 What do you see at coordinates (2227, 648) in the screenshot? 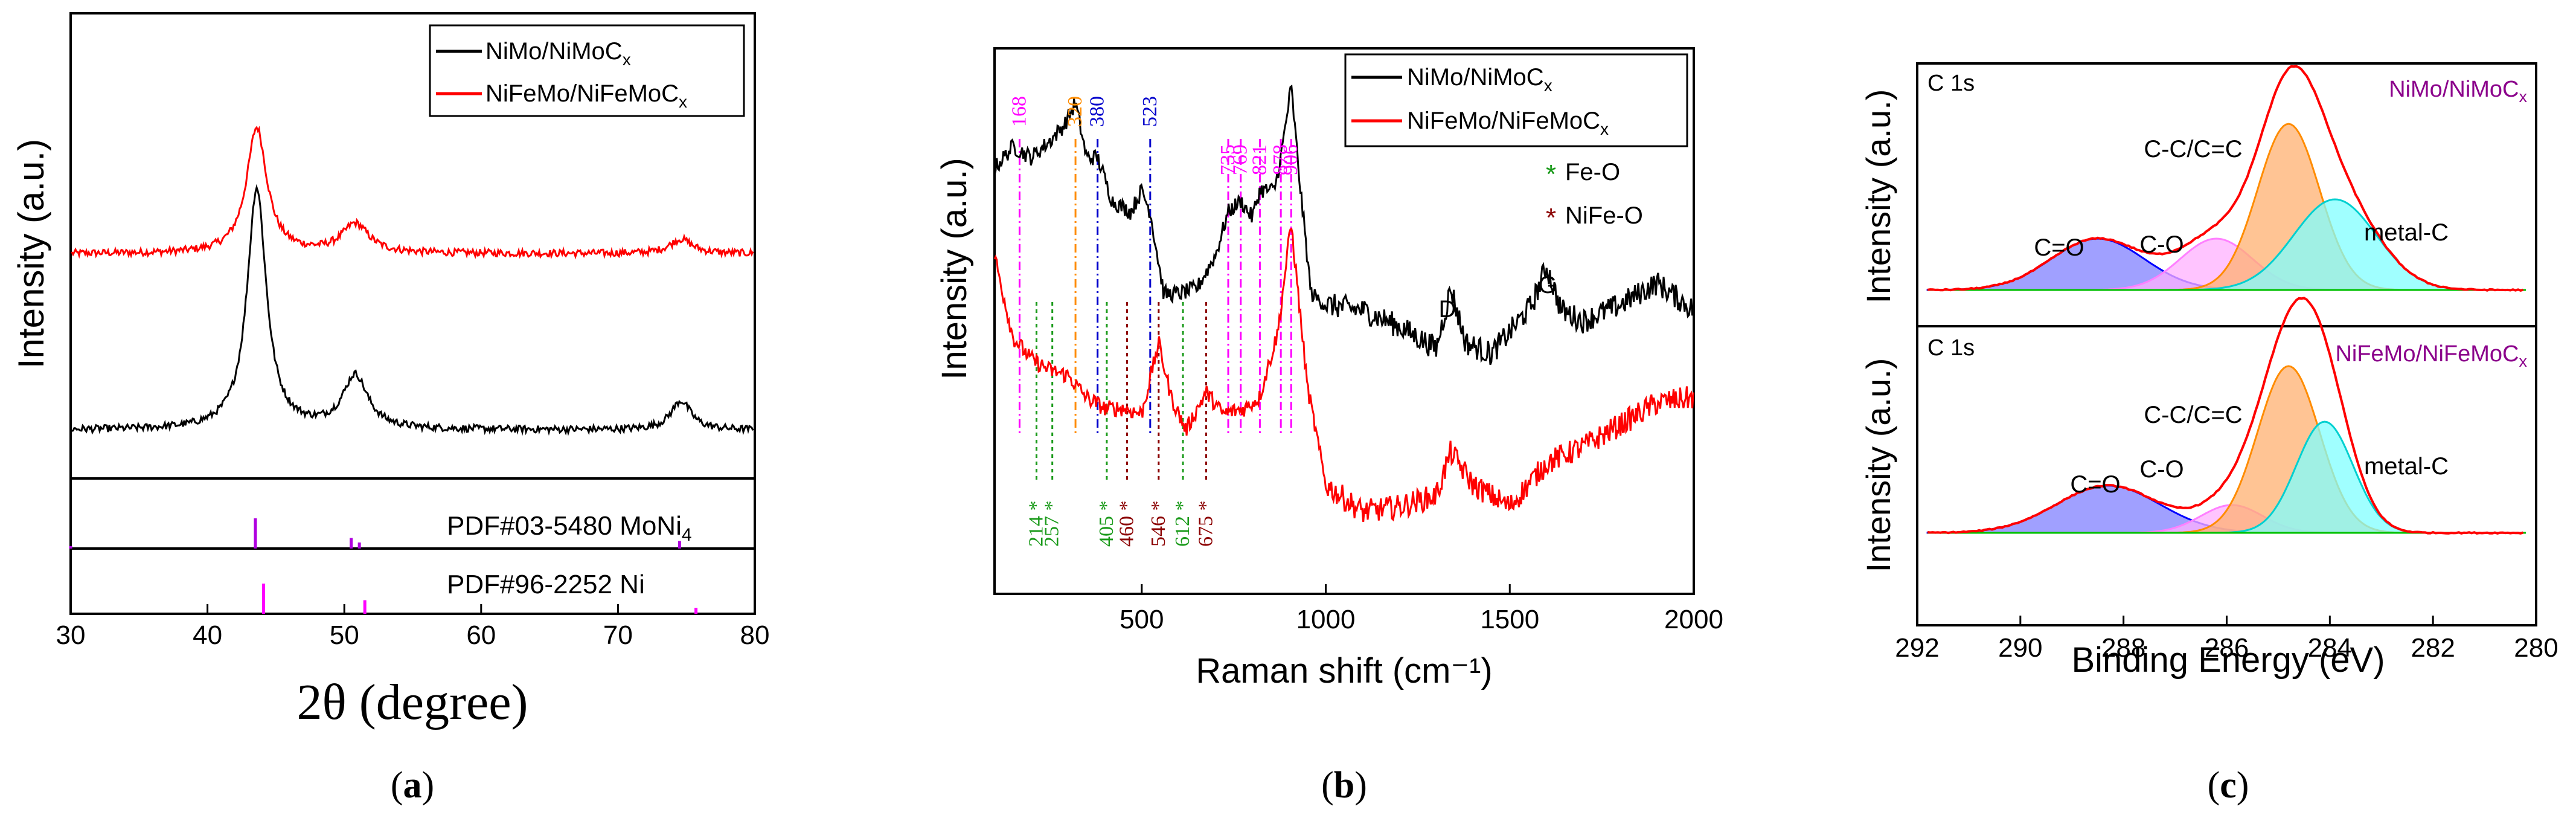
I see `panel-c-x-tick-label: 286` at bounding box center [2227, 648].